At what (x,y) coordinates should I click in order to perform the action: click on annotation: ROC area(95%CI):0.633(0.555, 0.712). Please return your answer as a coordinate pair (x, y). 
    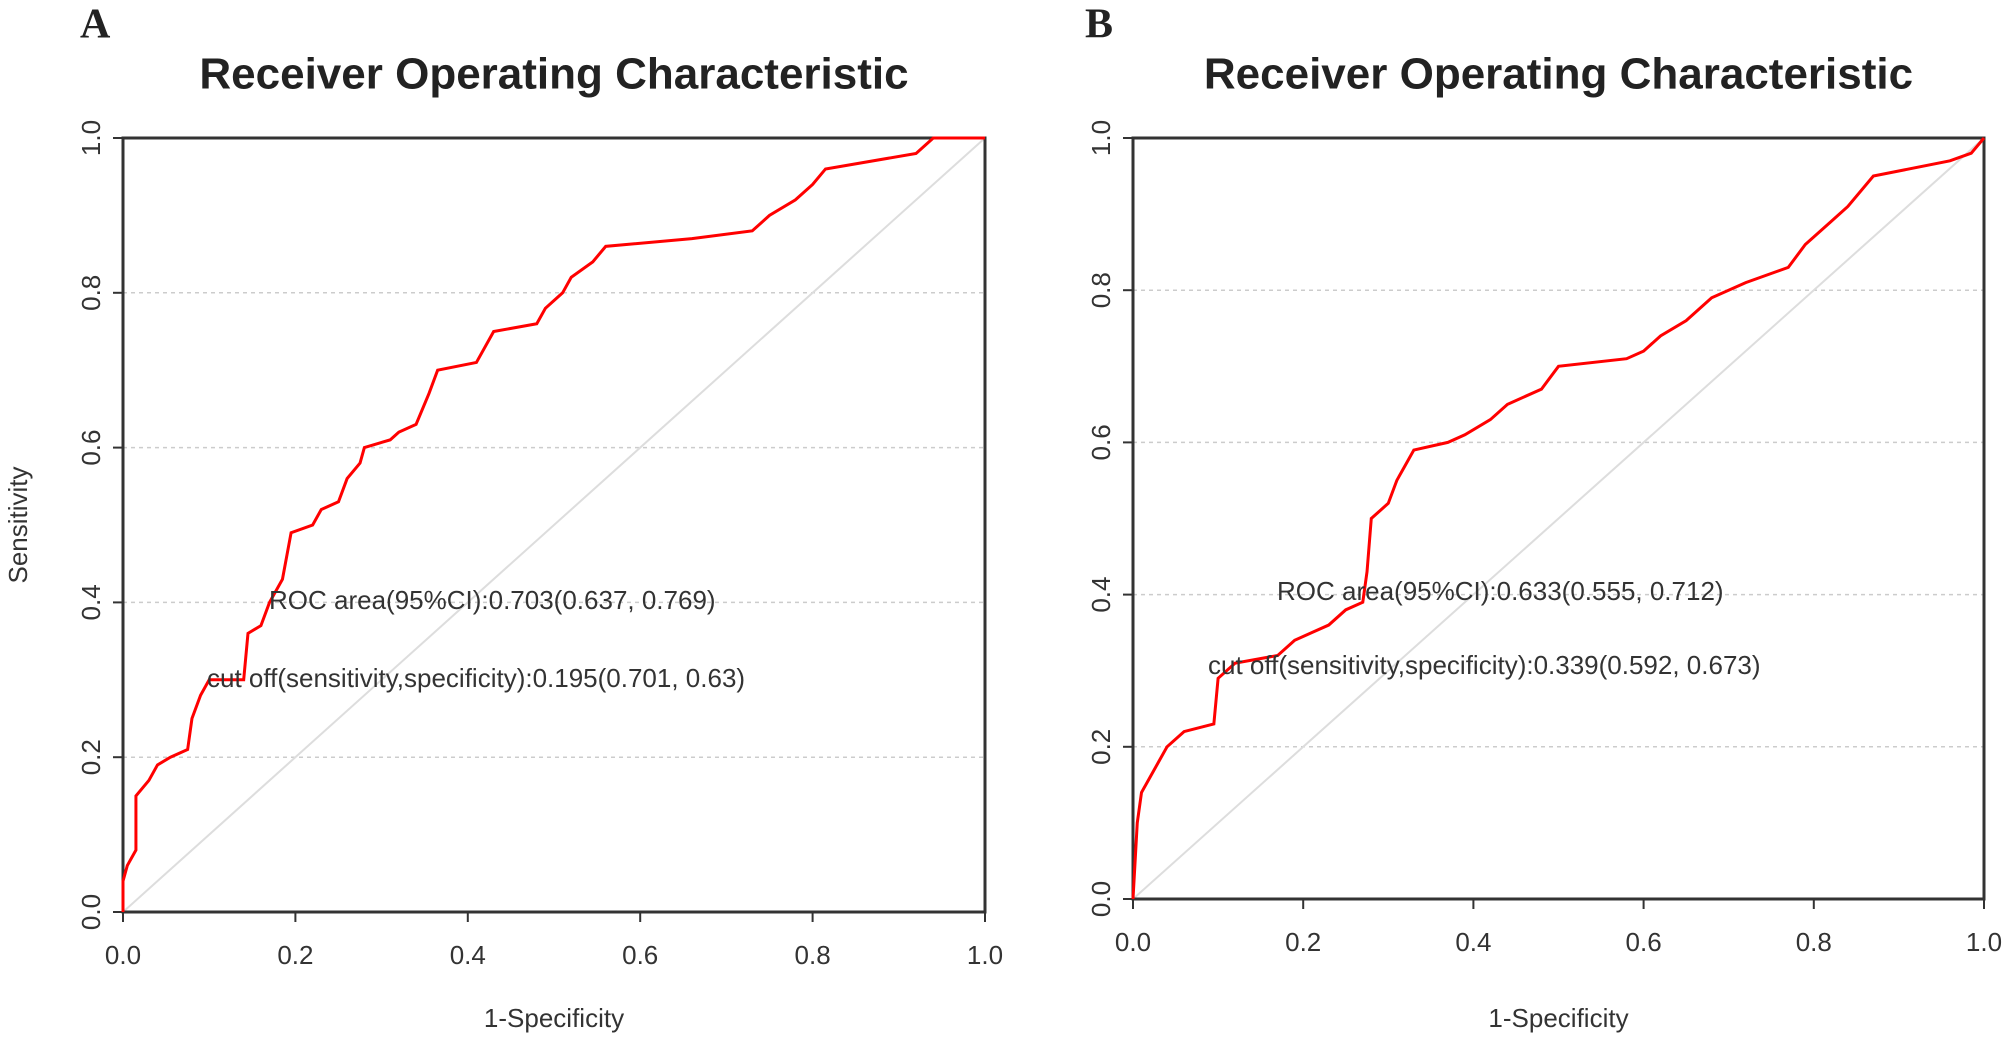
    Looking at the image, I should click on (1500, 591).